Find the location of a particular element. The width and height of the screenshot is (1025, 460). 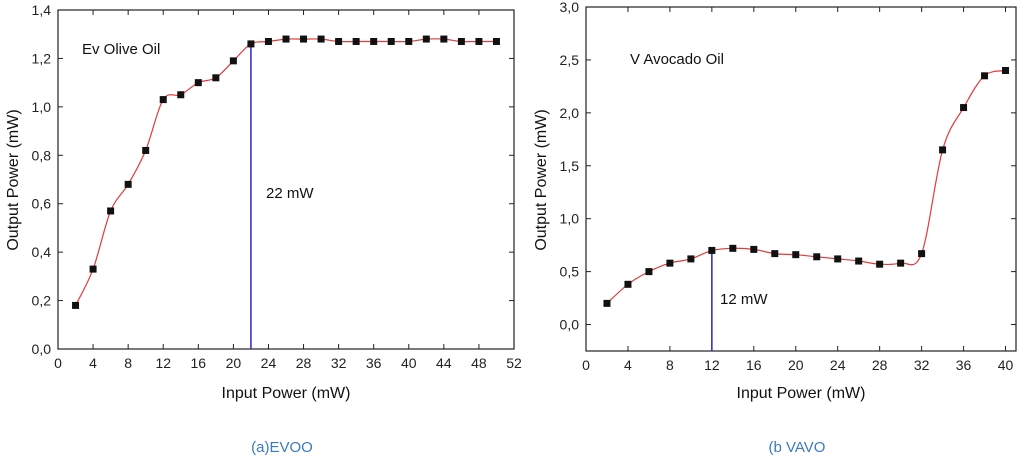

chart-a-threshold-label: 22 mW is located at coordinates (290, 193).